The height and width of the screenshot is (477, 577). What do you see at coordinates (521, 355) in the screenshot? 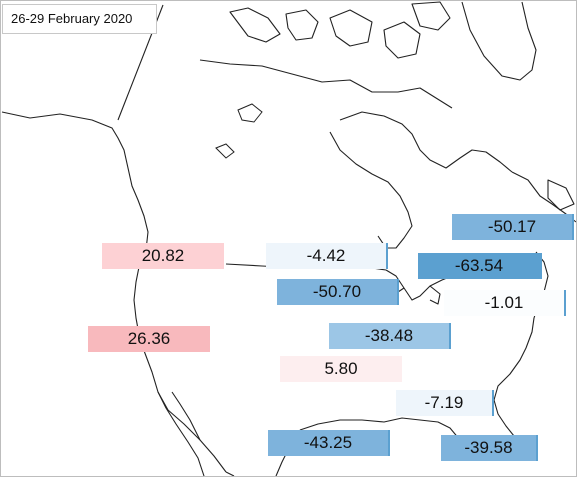
I see `east-coastline` at bounding box center [521, 355].